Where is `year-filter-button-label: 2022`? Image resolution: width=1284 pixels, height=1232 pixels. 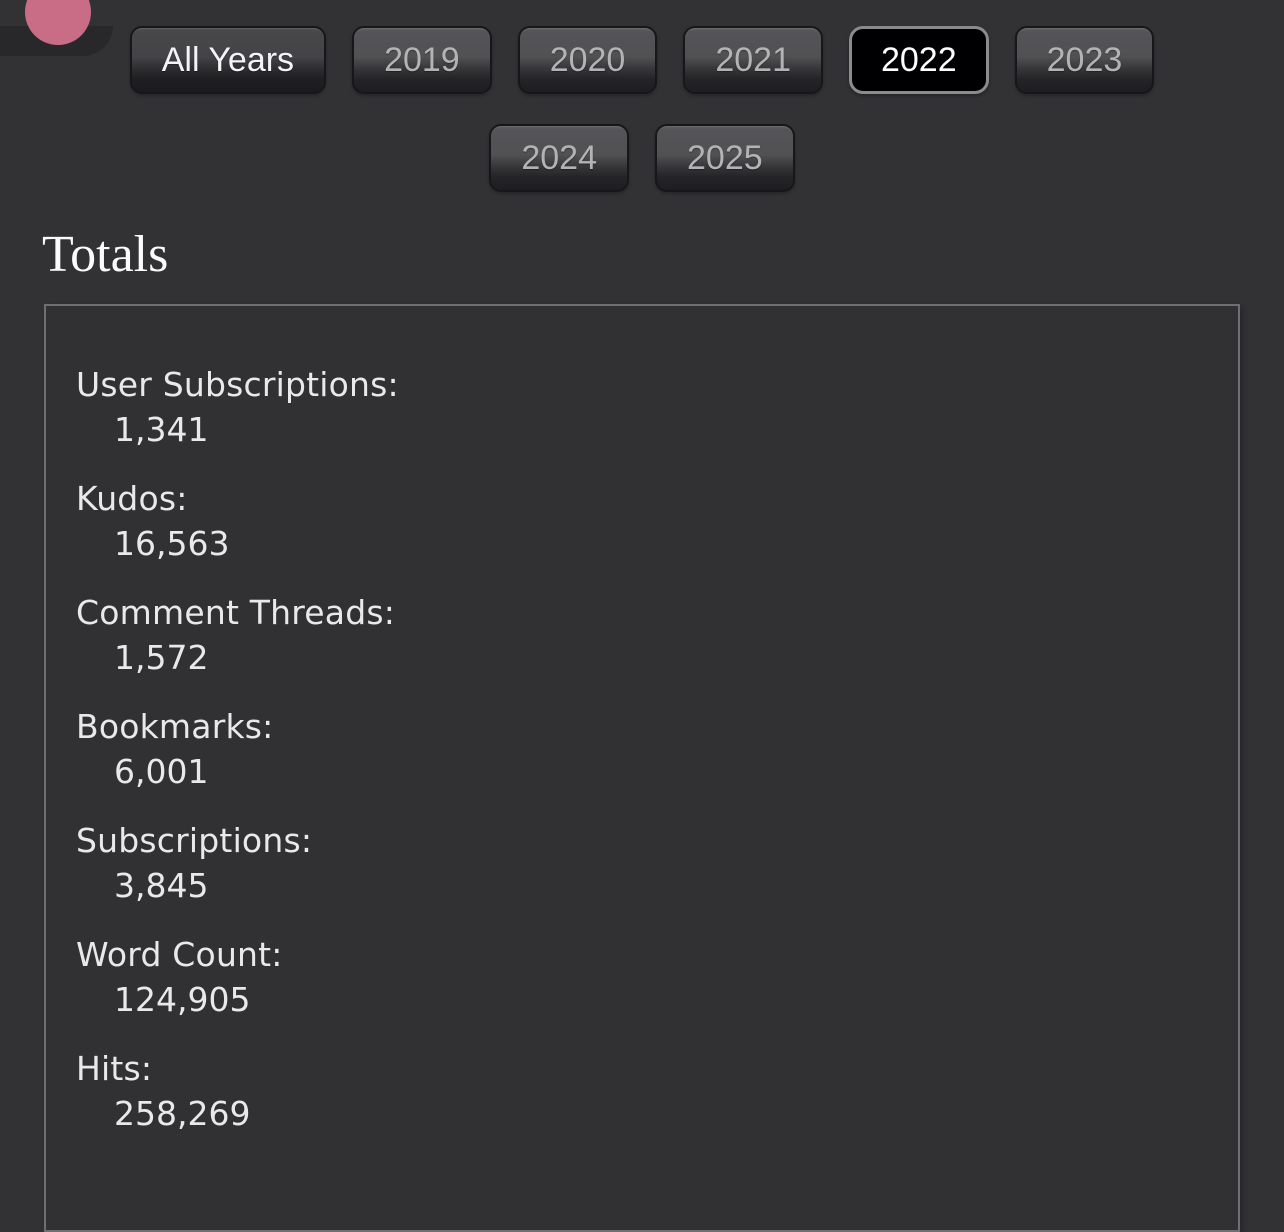 year-filter-button-label: 2022 is located at coordinates (918, 59).